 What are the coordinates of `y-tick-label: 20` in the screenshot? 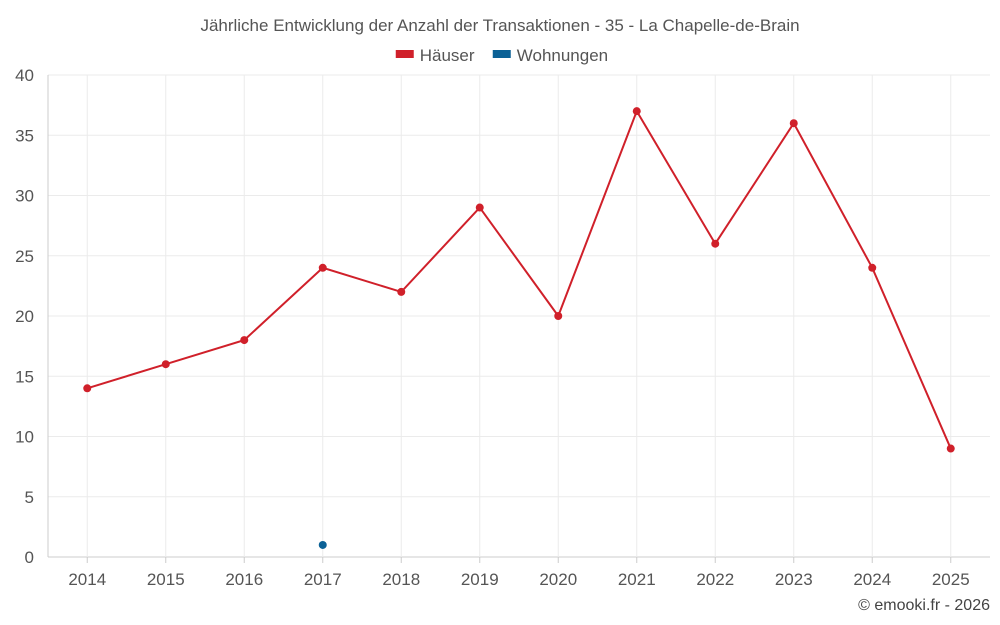 It's located at (24, 316).